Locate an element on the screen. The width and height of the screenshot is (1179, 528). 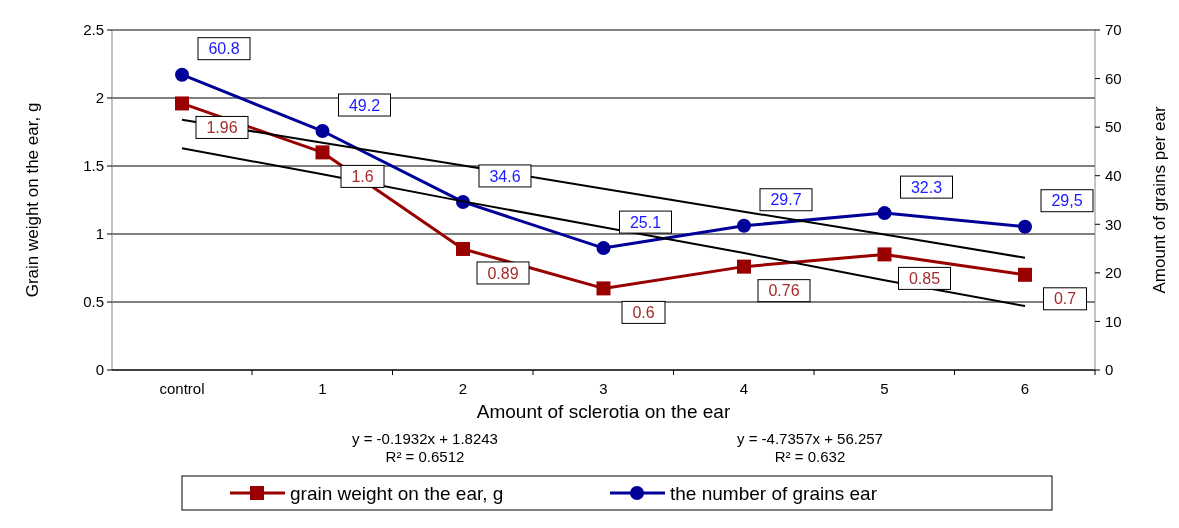
text: y = -4.7357x + 56.257 R² = 0.632 is located at coordinates (810, 447).